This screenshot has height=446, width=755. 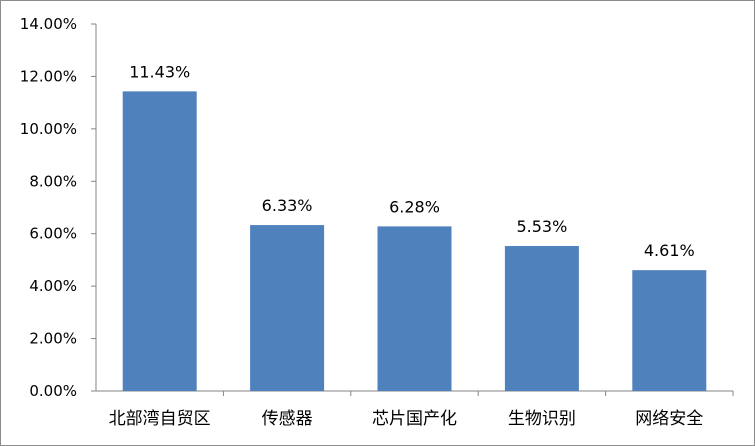 I want to click on bar-data-label: 5.53%, so click(x=541, y=226).